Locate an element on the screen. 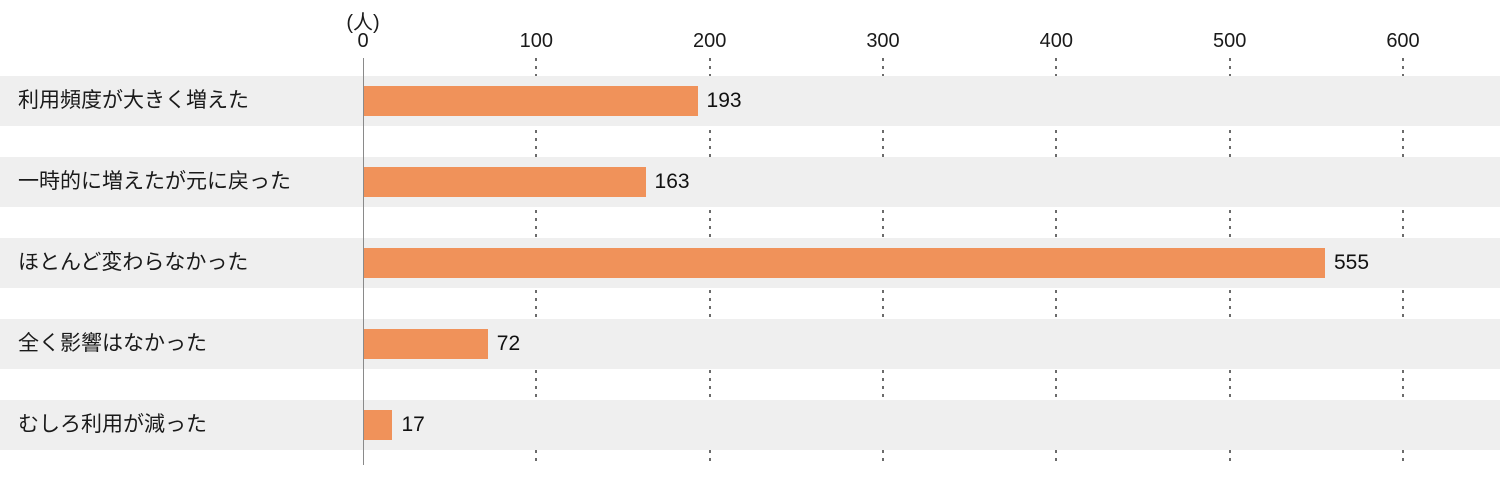  x-tick-label: 600 is located at coordinates (1403, 41).